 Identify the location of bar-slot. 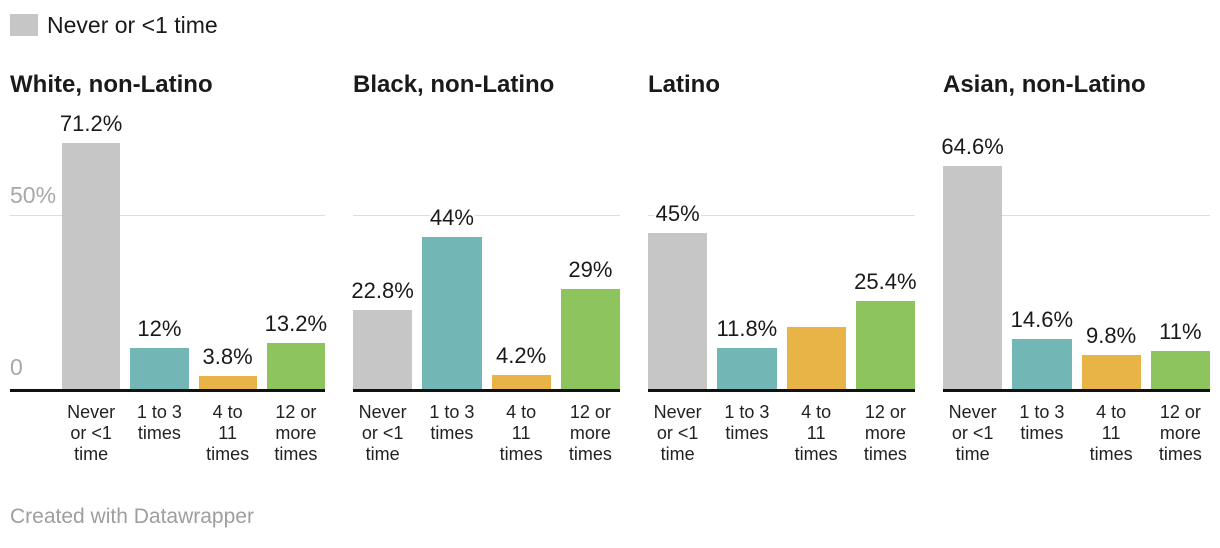
(816, 358).